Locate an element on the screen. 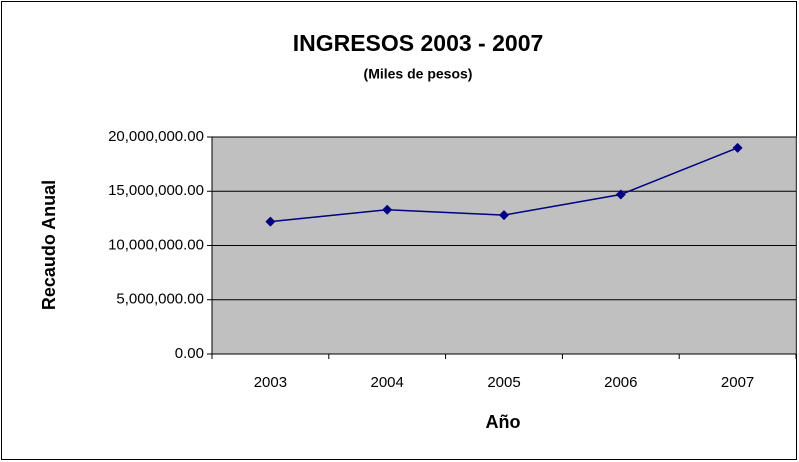 The height and width of the screenshot is (462, 799). y-tick-label: 5,000,000.00 is located at coordinates (160, 299).